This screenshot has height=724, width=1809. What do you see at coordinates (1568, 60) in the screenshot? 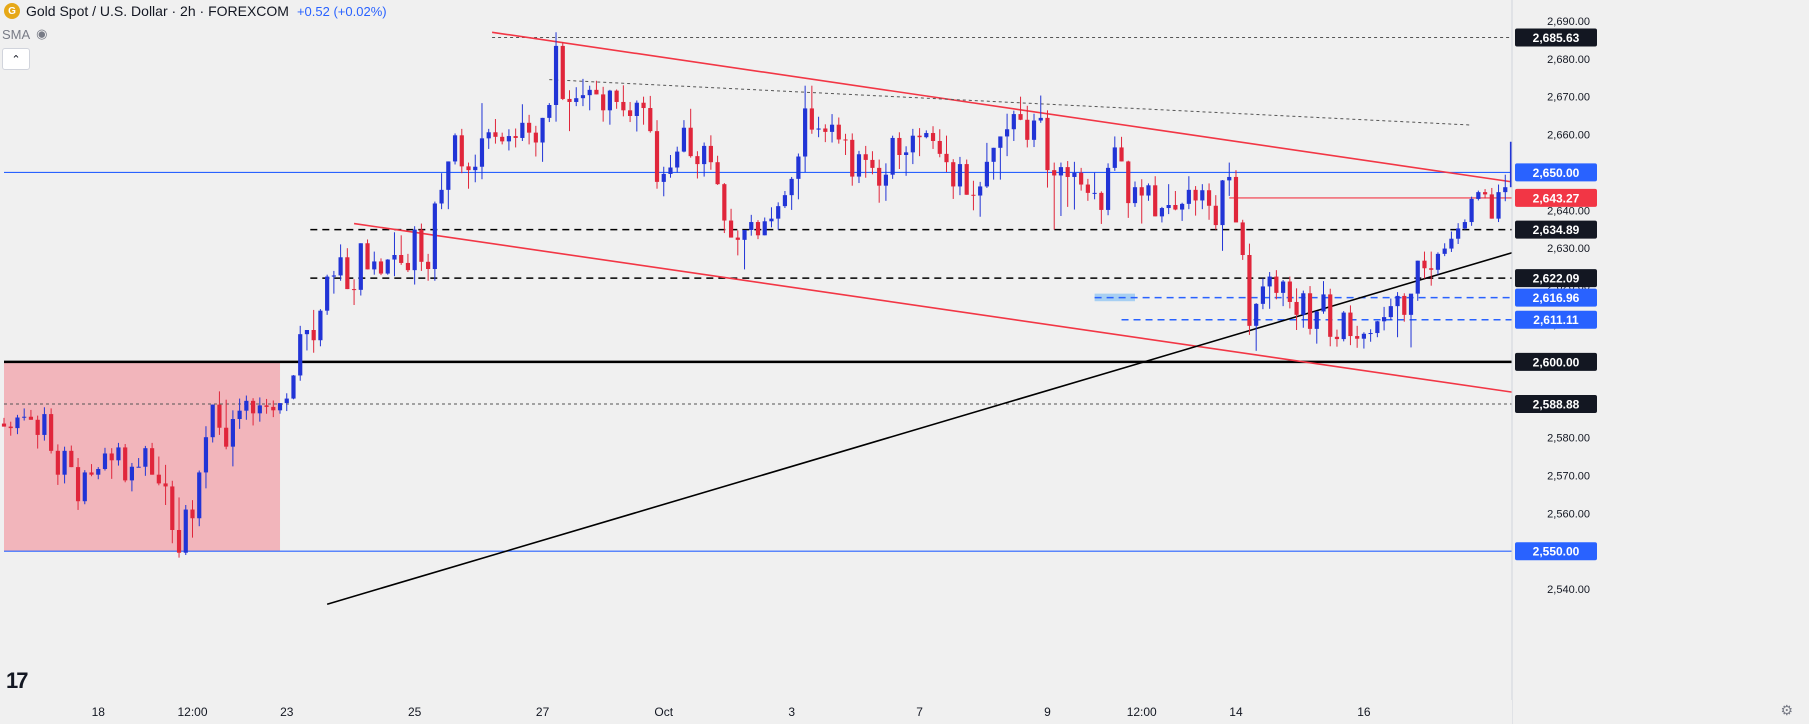
I see `y-tick-label: 2,680.00` at bounding box center [1568, 60].